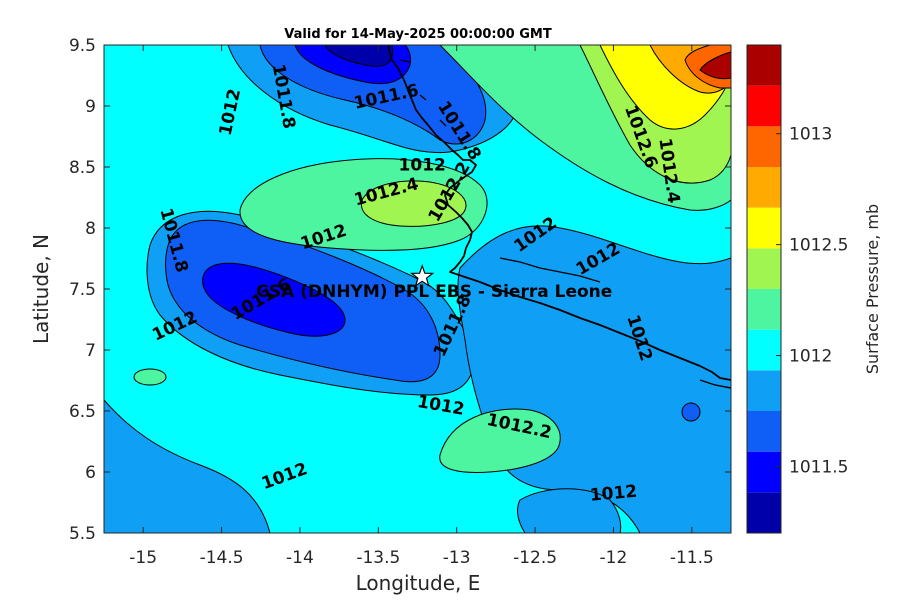 This screenshot has height=600, width=900. I want to click on station-marker: CSA (DNHYM) PPL EBS - Sierra Leone, so click(434, 282).